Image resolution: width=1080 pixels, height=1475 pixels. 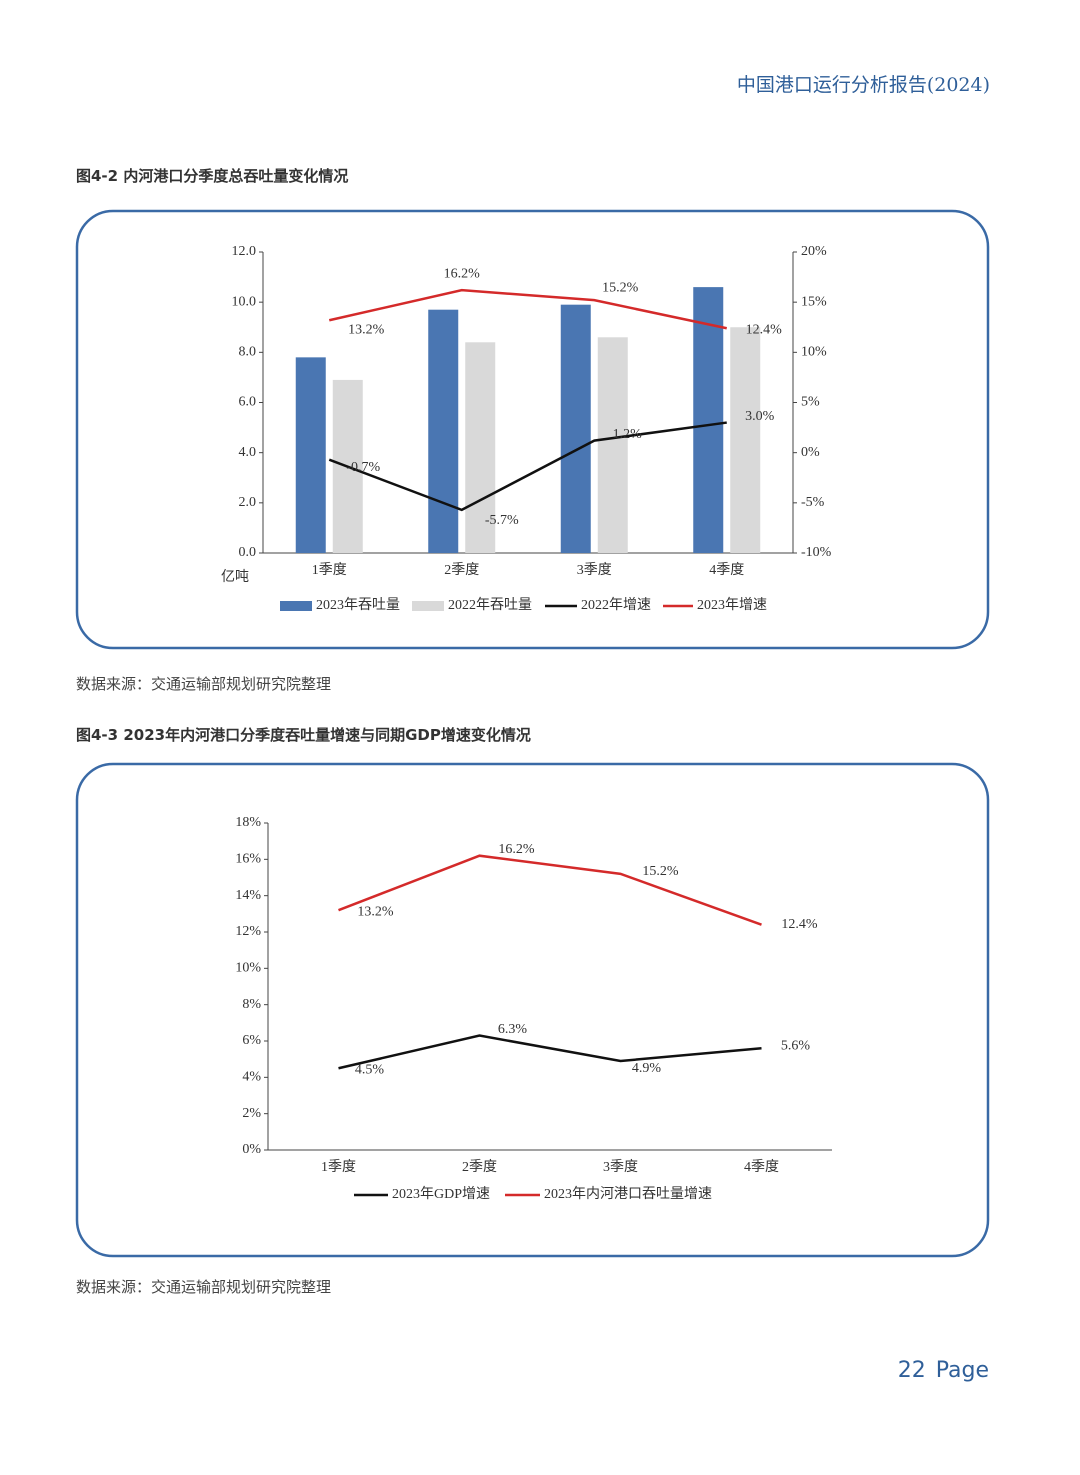 I want to click on y2-tick-label: 5%, so click(x=810, y=402).